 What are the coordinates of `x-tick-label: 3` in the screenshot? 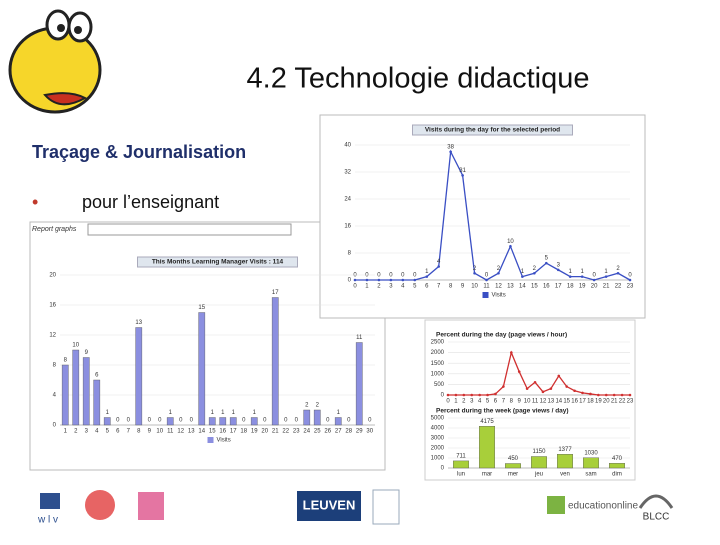 It's located at (87, 432).